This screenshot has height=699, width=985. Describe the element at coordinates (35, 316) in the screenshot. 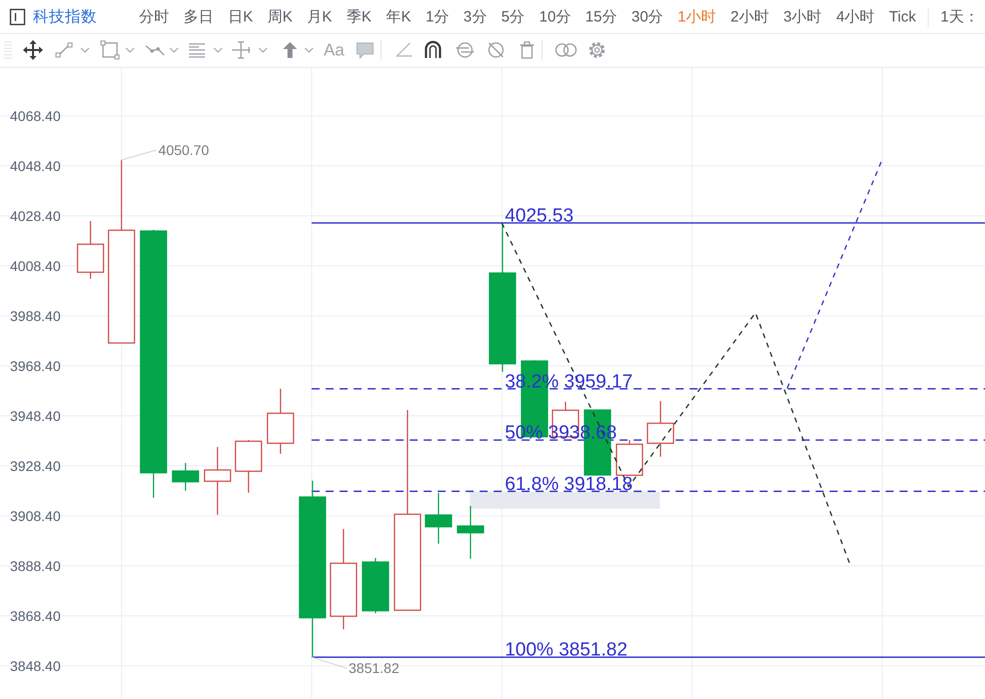

I see `y-tick-label: 3988.40` at that location.